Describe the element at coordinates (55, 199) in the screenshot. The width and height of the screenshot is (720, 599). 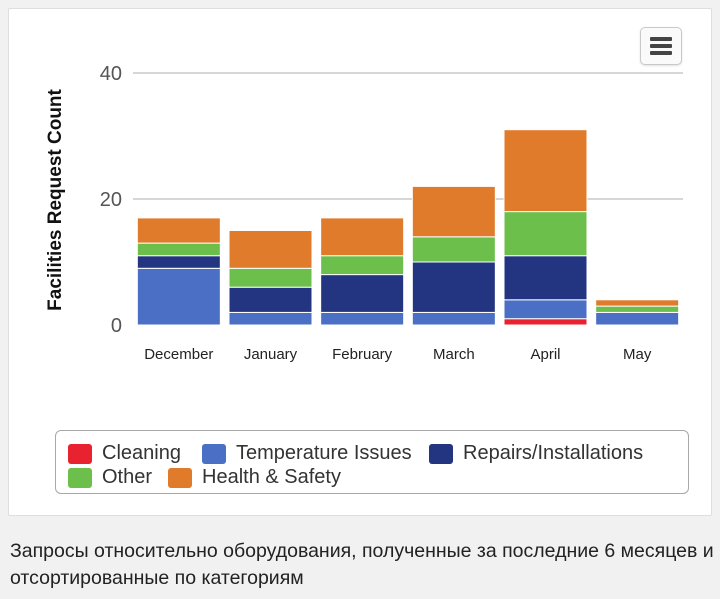
I see `y-axis-label: Facilities Request Count` at that location.